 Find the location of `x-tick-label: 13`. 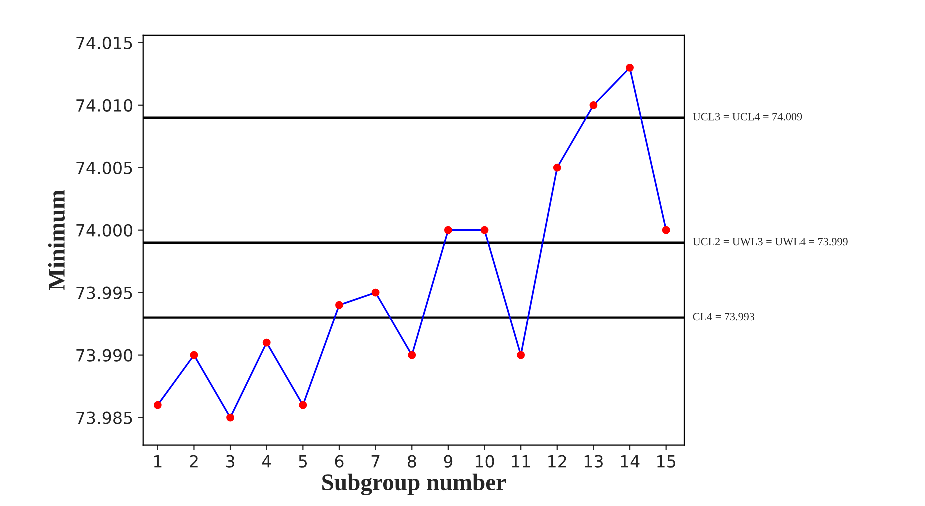

x-tick-label: 13 is located at coordinates (593, 461).